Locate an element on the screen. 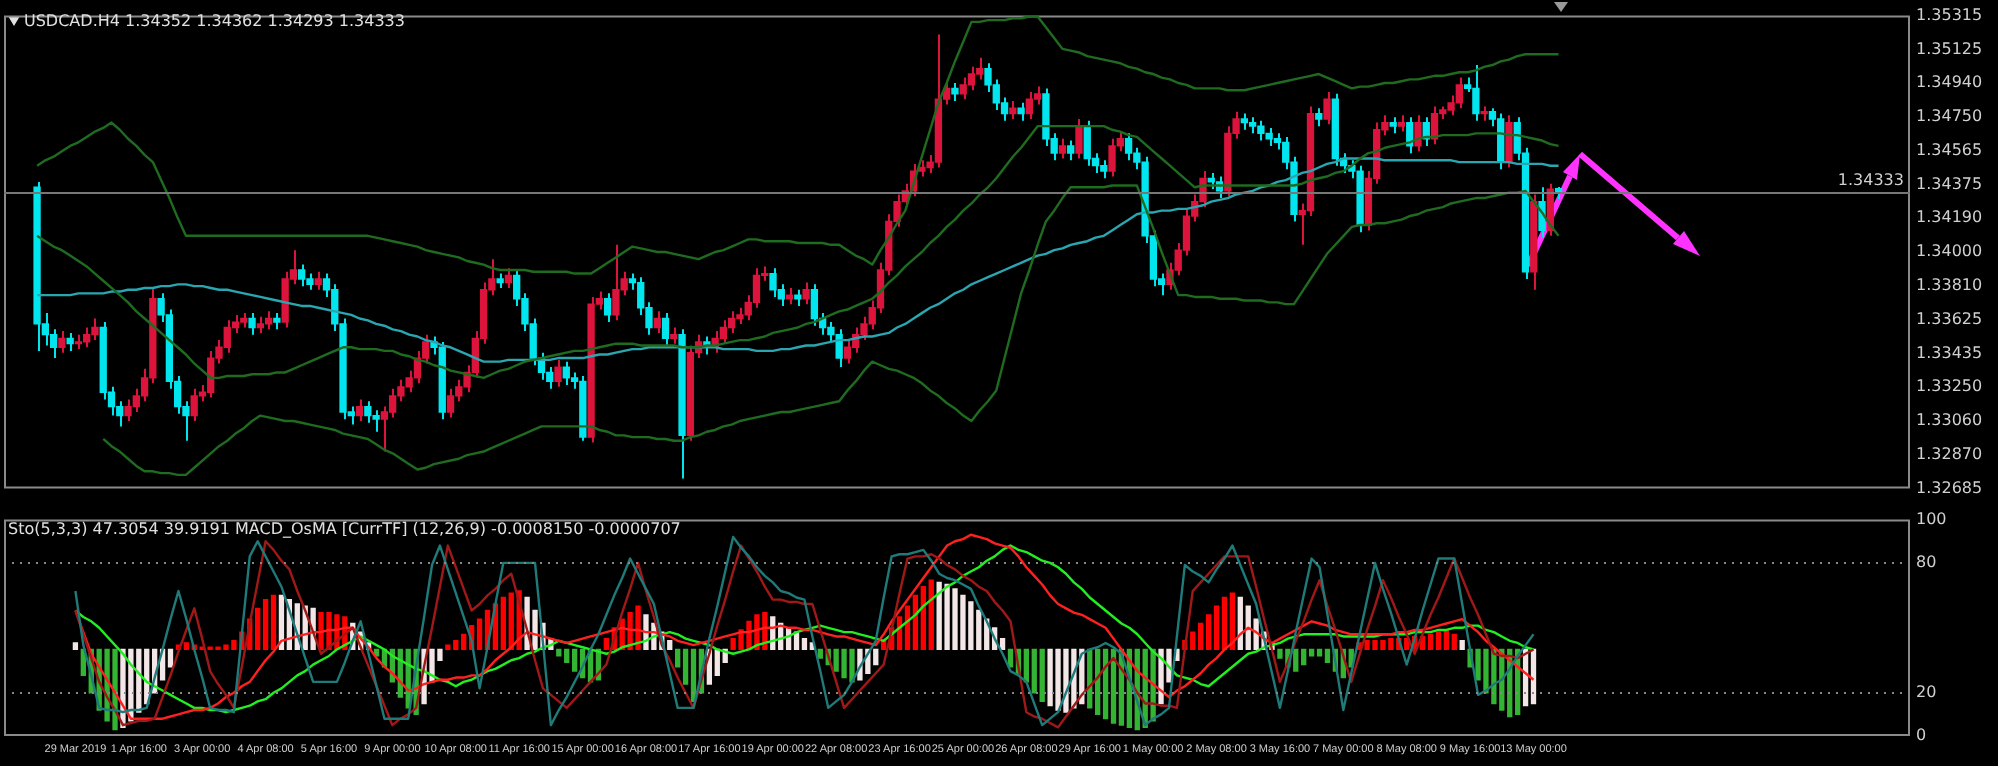 The width and height of the screenshot is (1998, 766). y-tick-label: 1.34375 is located at coordinates (1949, 183).